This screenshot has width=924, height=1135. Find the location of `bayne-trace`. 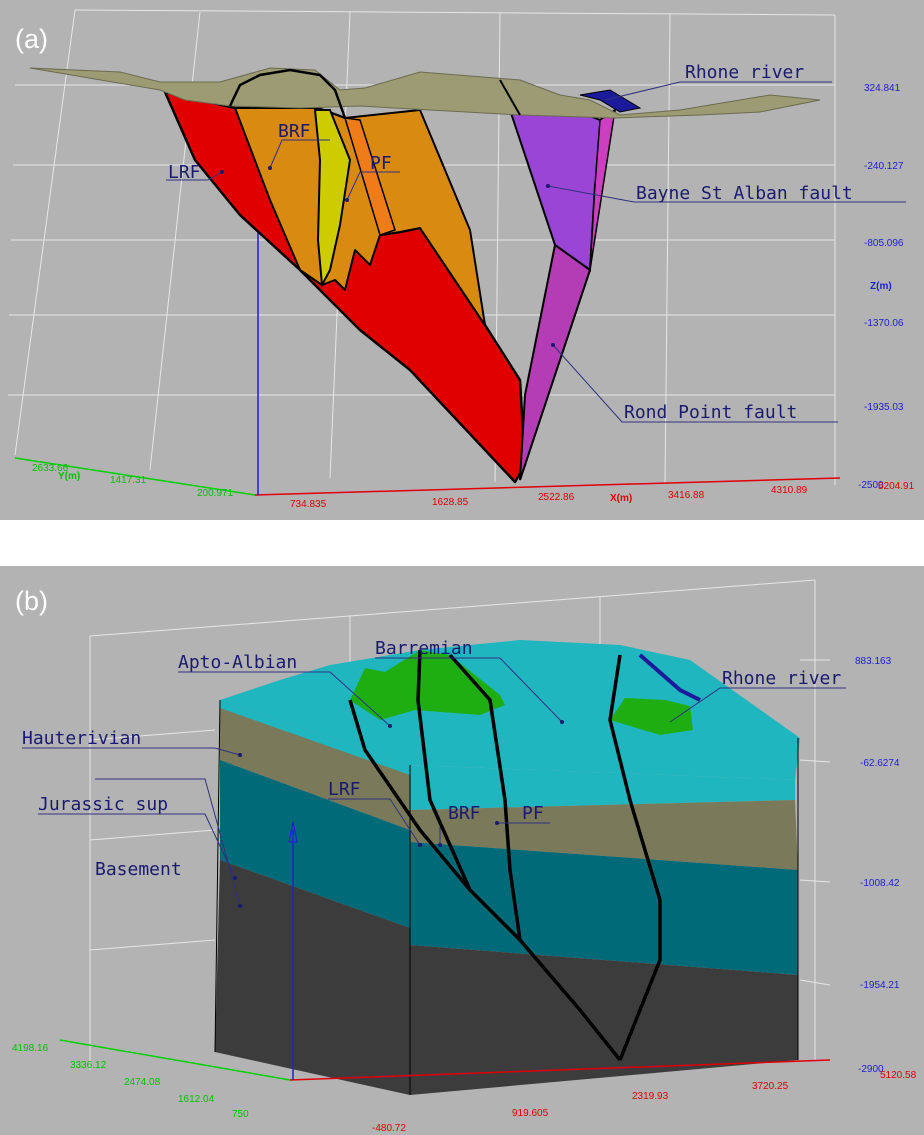

bayne-trace is located at coordinates (510, 97).